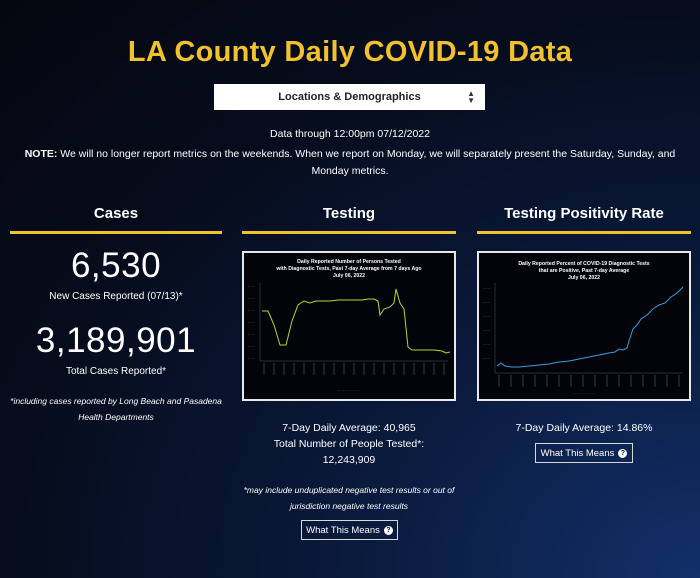 Image resolution: width=700 pixels, height=578 pixels. Describe the element at coordinates (584, 213) in the screenshot. I see `positivity-heading: Testing Positivity Rate` at that location.